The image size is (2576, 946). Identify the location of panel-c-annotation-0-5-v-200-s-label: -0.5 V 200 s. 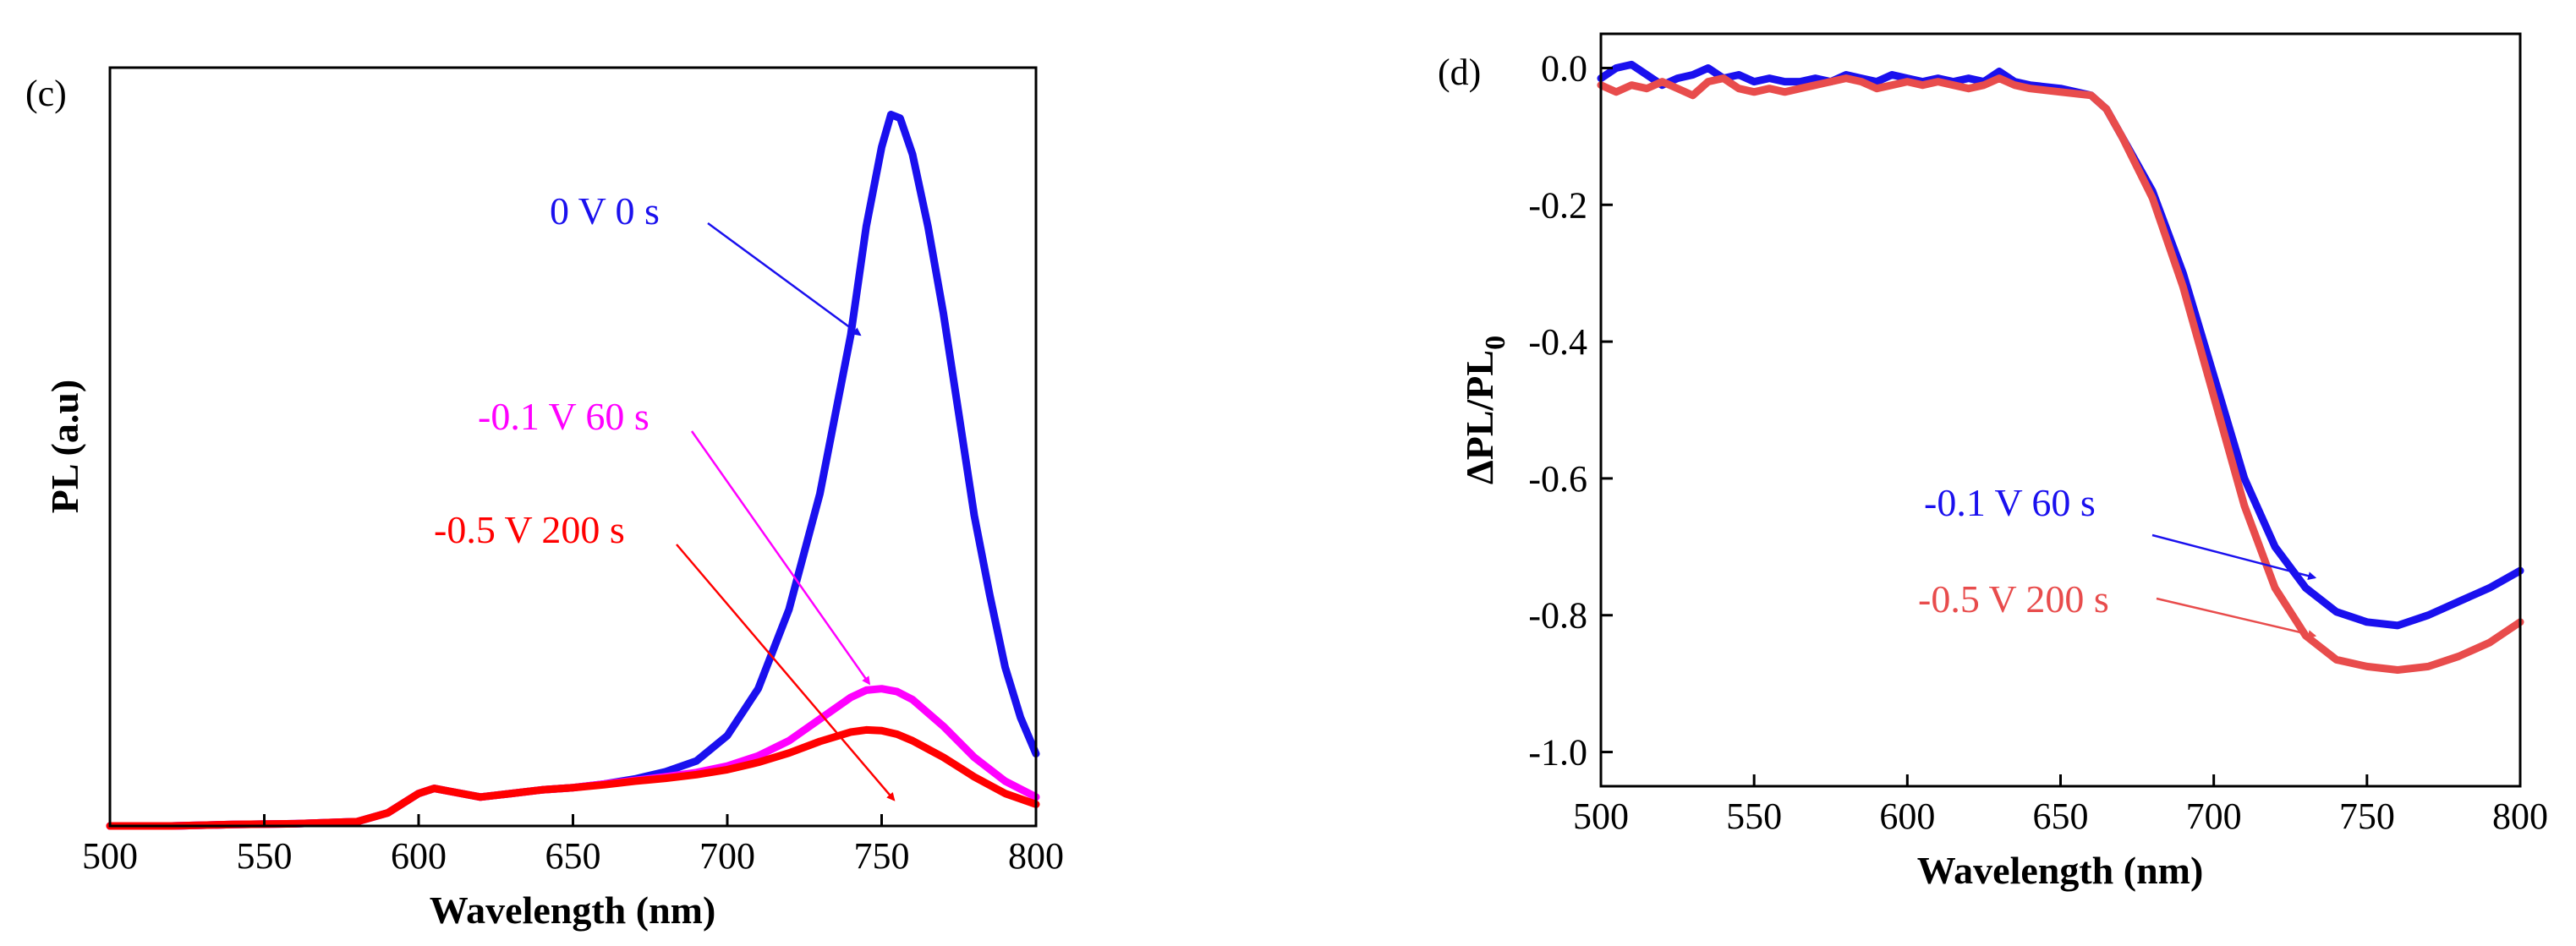
(529, 529).